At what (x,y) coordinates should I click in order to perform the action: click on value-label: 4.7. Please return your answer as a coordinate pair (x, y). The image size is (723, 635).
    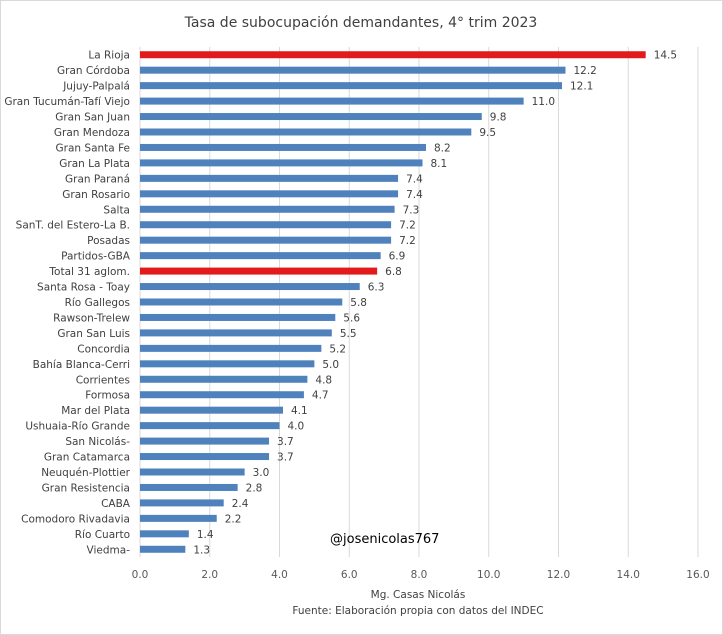
    Looking at the image, I should click on (320, 396).